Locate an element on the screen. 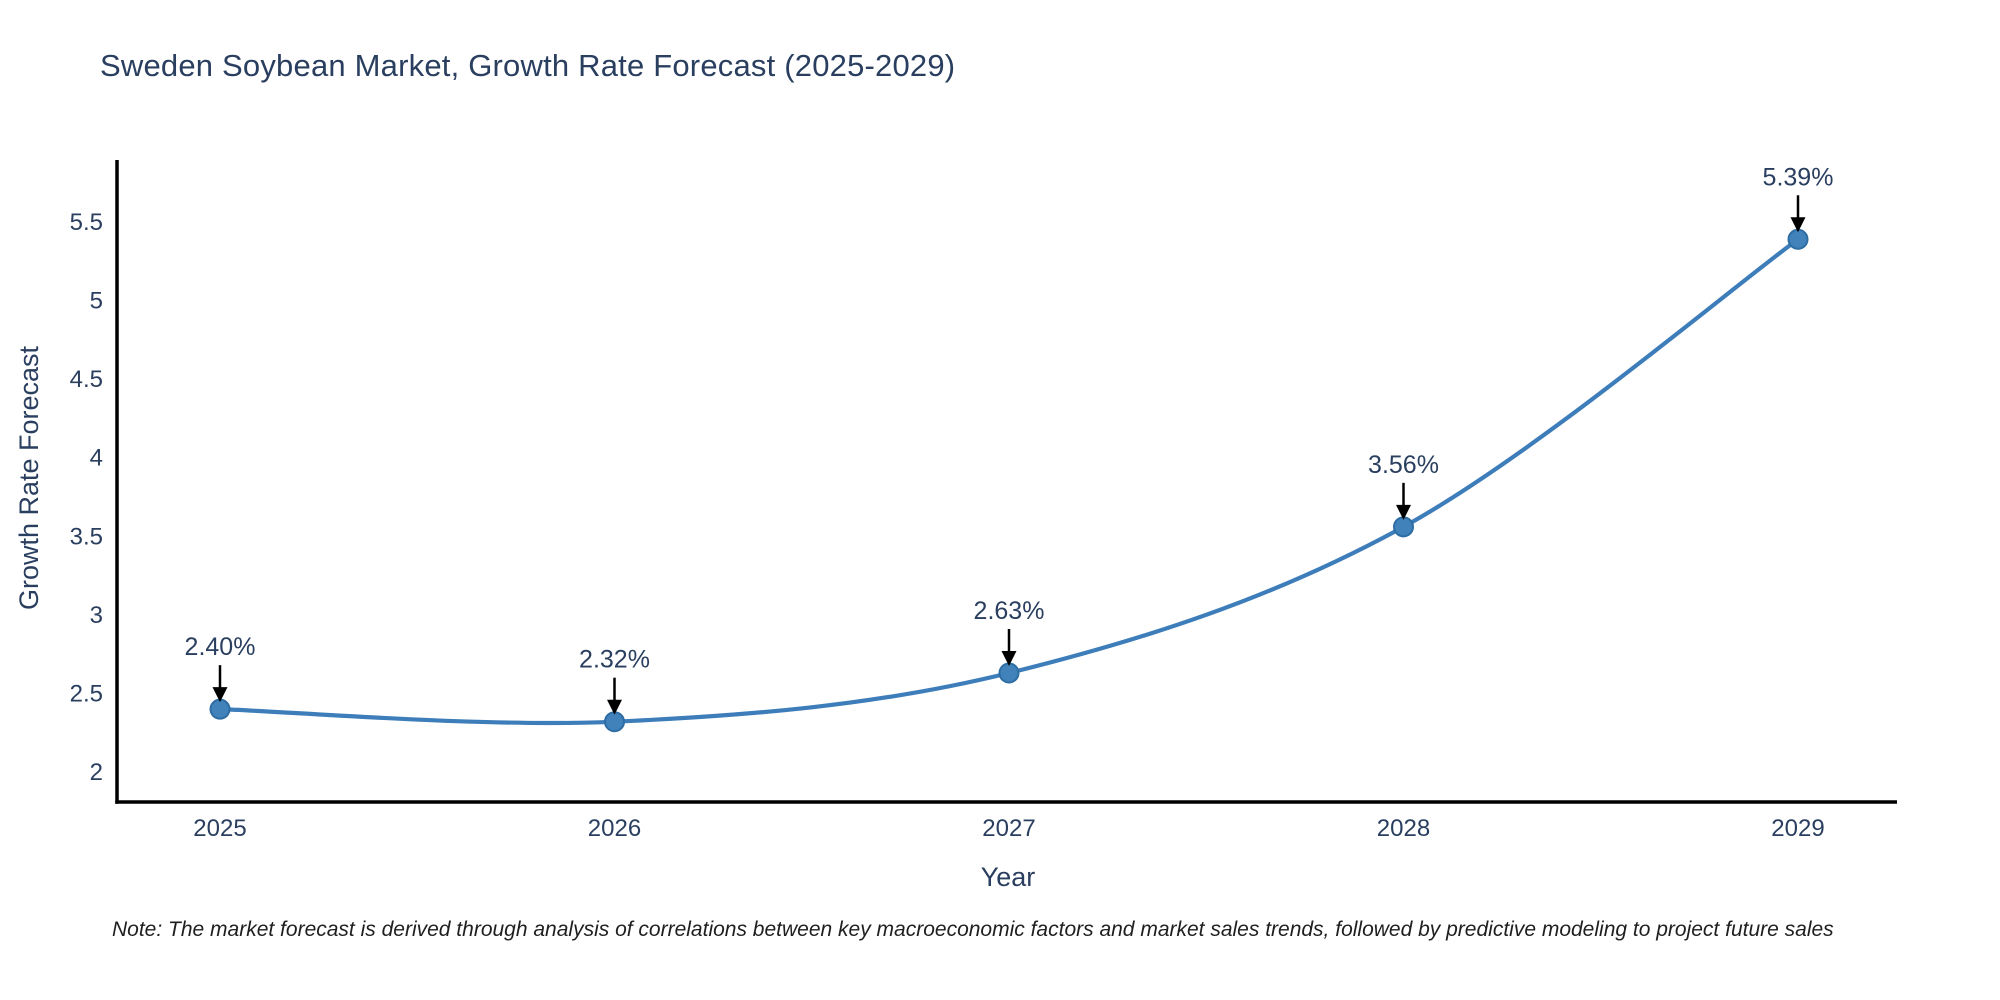 This screenshot has height=1000, width=2000. y-tick-label: 3.5 is located at coordinates (86, 536).